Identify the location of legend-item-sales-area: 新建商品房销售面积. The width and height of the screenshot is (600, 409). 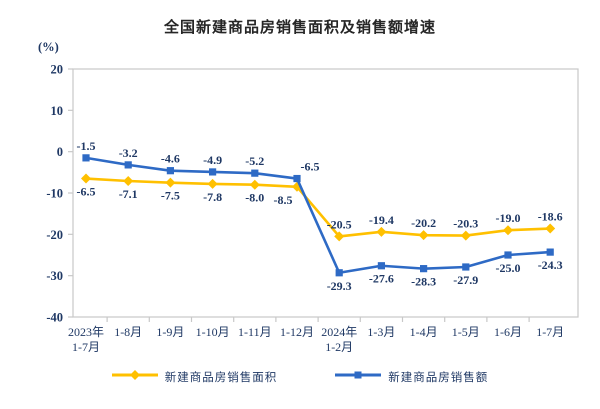
(194, 377).